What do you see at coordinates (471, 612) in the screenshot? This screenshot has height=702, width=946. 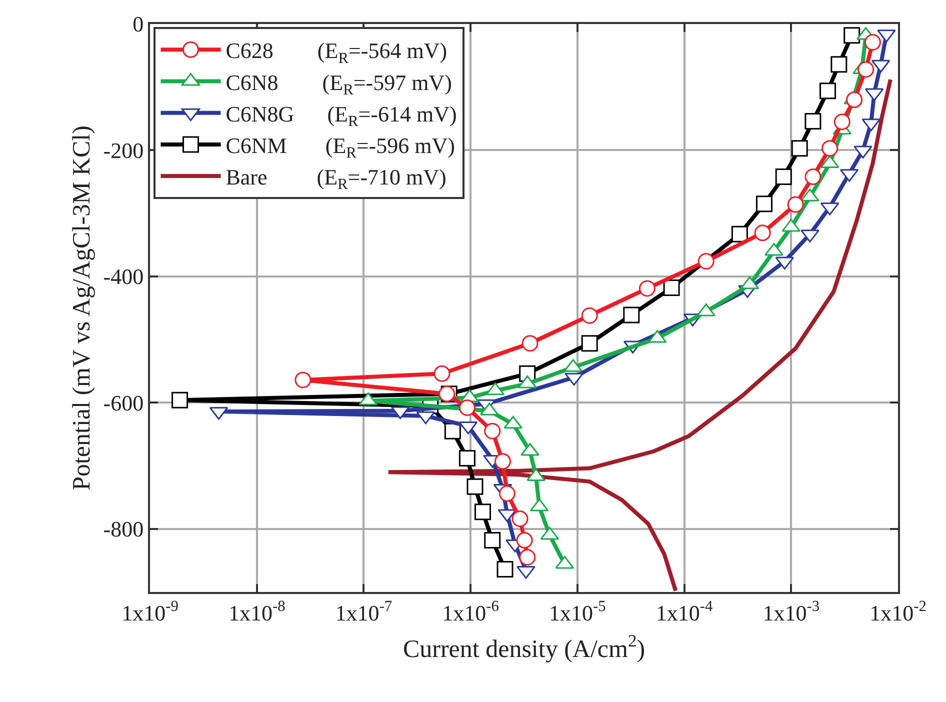 I see `x-tick-label: 1x10$^{-6}$` at bounding box center [471, 612].